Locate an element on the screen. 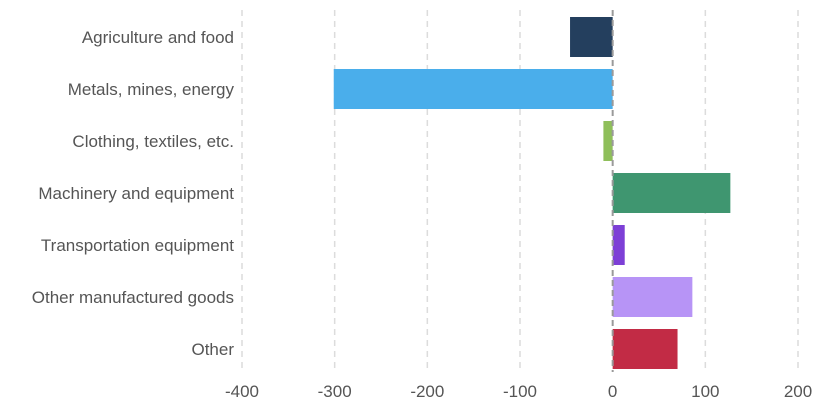 This screenshot has height=403, width=813. category-label: Metals, mines, energy is located at coordinates (151, 89).